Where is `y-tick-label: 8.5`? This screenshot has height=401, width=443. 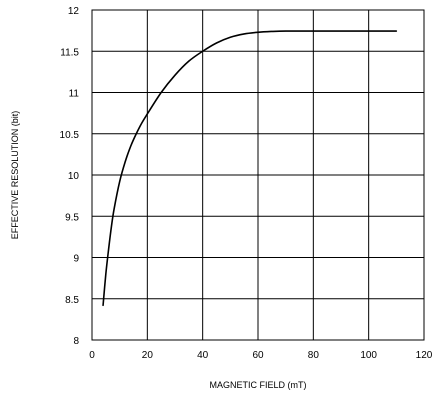 y-tick-label: 8.5 is located at coordinates (72, 300).